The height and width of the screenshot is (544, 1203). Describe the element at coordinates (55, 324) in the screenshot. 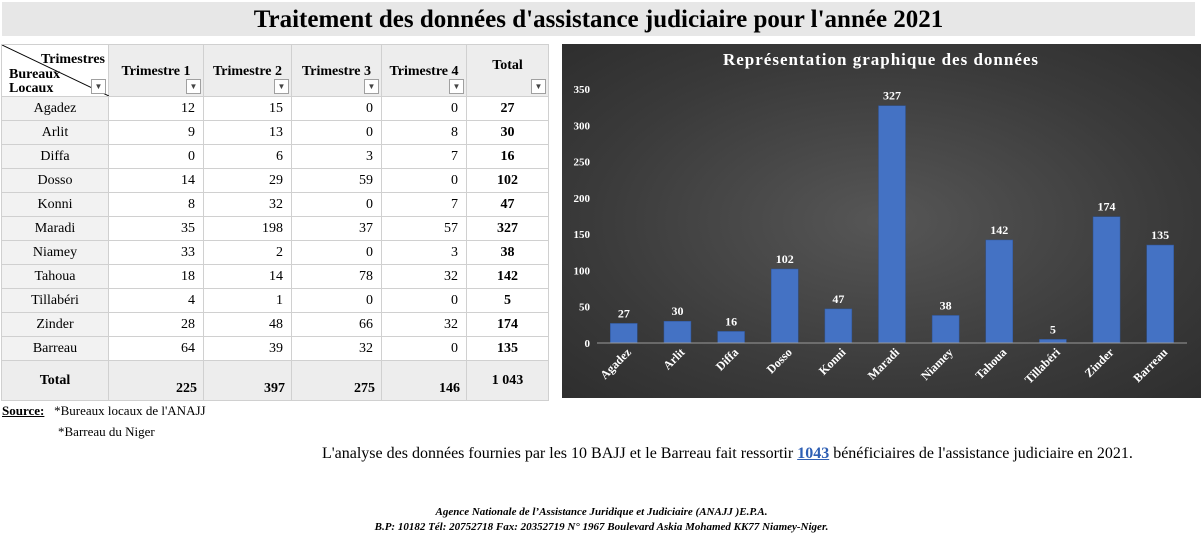

I see `row-bureau-name: Zinder` at that location.